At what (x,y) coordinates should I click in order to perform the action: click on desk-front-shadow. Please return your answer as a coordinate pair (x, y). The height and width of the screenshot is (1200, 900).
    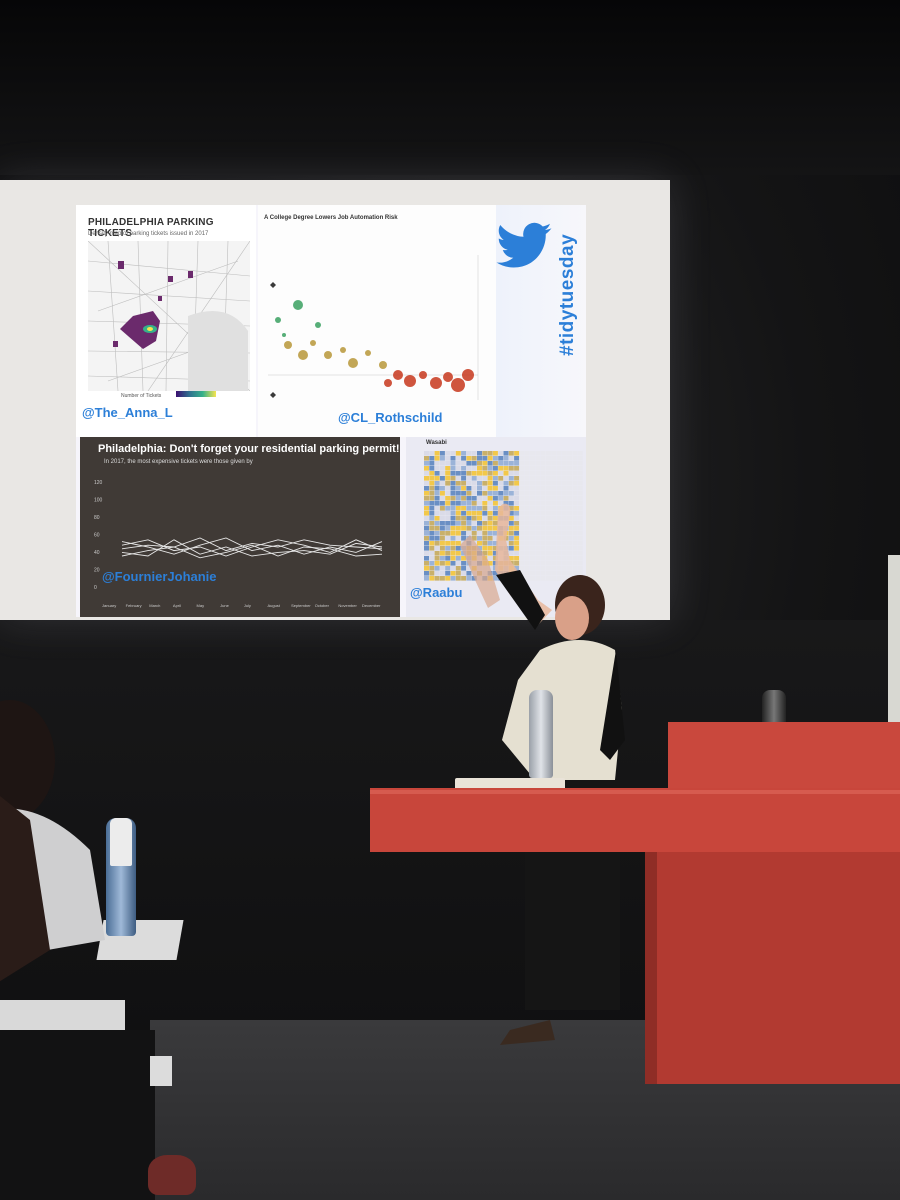
    Looking at the image, I should click on (77, 1115).